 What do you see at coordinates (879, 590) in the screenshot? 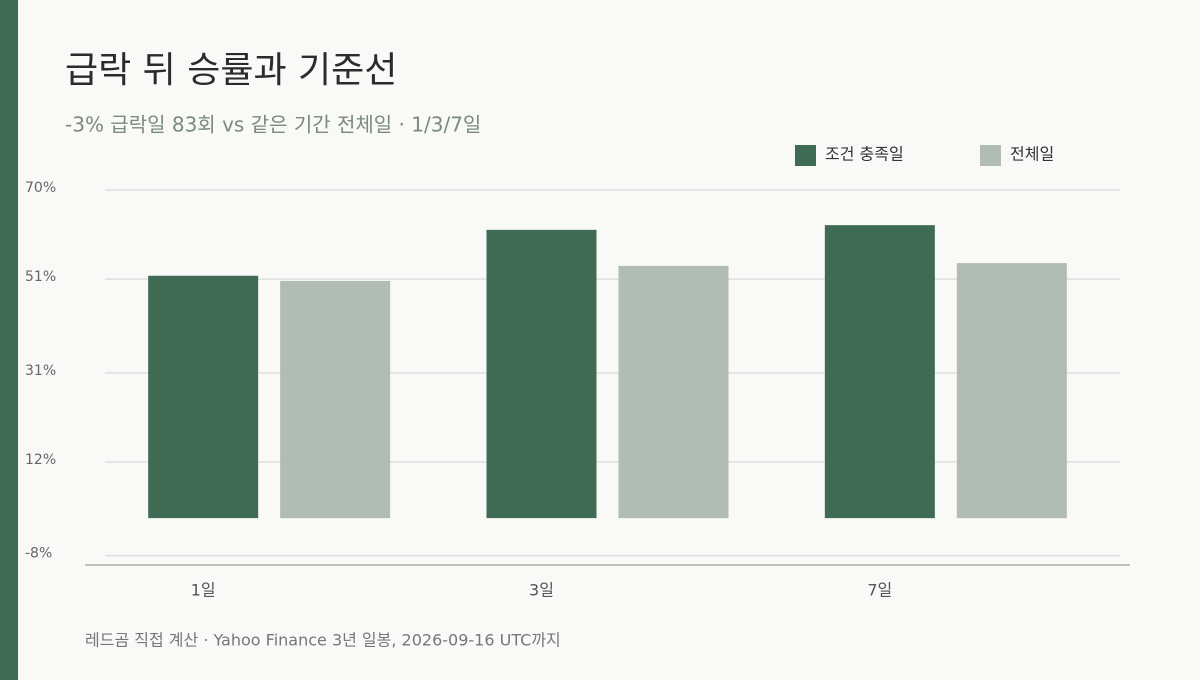
I see `x-tick-label: 7일` at bounding box center [879, 590].